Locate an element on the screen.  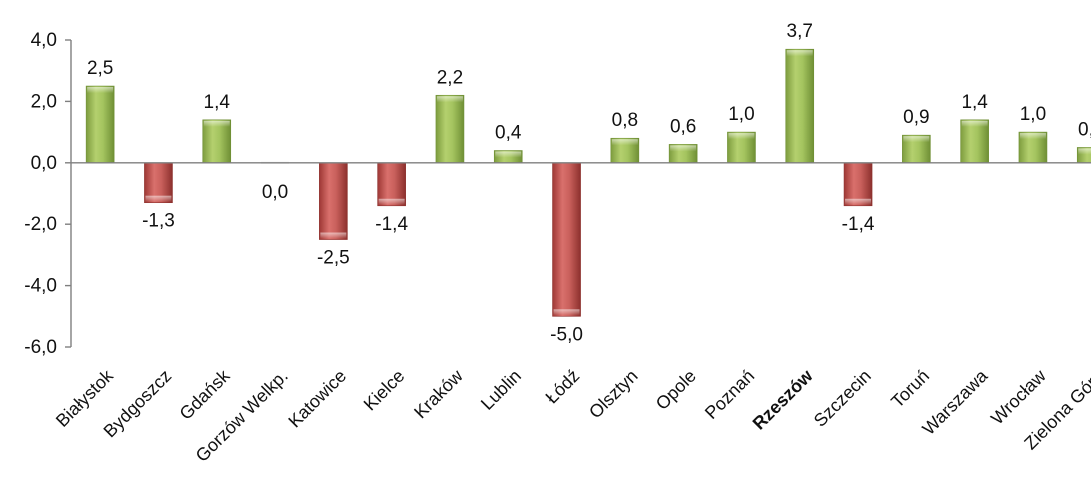
data-label: -1,3 is located at coordinates (158, 221).